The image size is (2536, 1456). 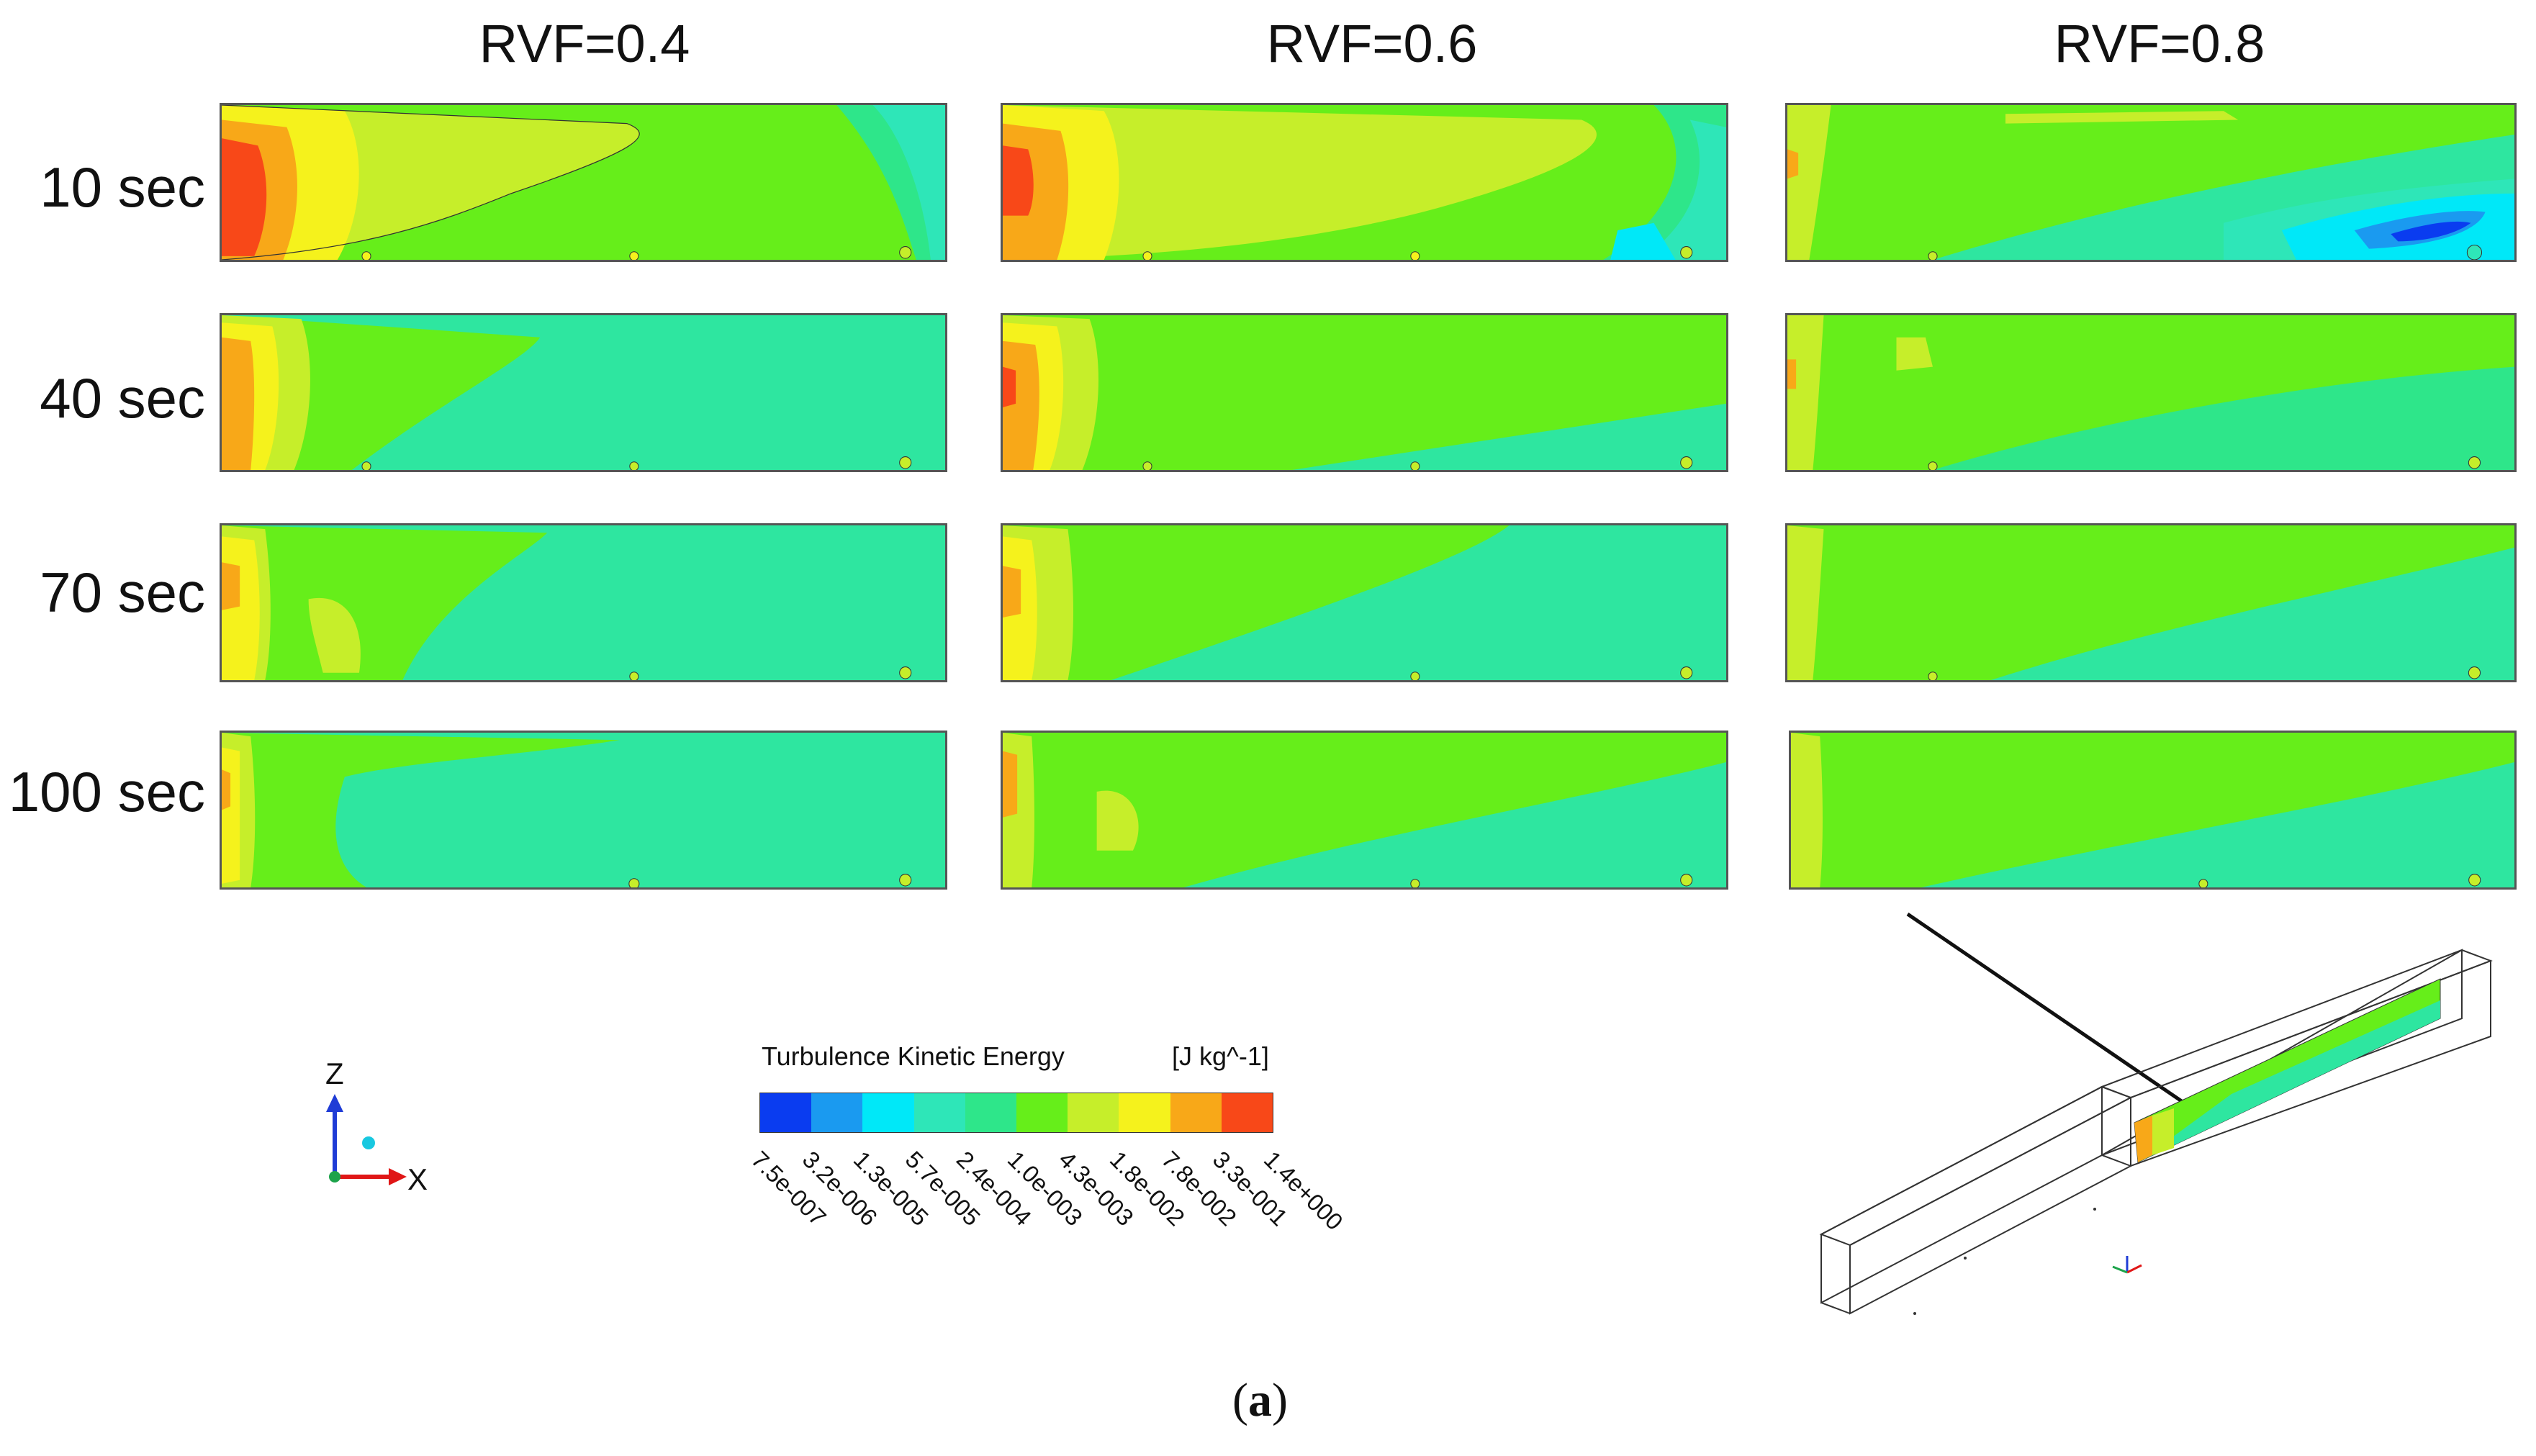 I want to click on axis-label-z: Z, so click(x=334, y=1073).